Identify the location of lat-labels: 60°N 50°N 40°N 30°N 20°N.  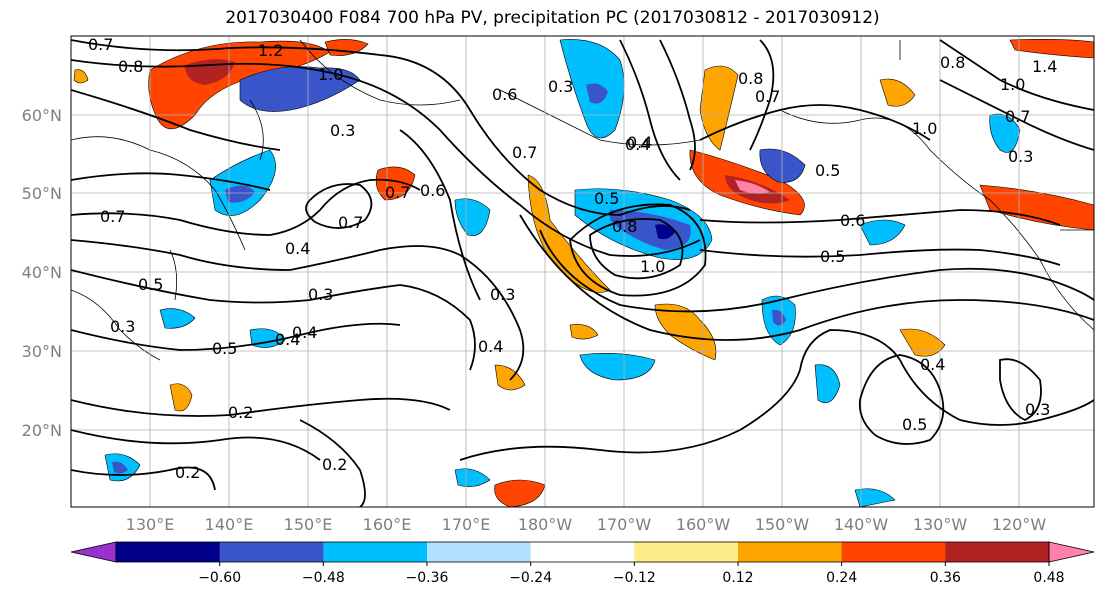
(42, 273).